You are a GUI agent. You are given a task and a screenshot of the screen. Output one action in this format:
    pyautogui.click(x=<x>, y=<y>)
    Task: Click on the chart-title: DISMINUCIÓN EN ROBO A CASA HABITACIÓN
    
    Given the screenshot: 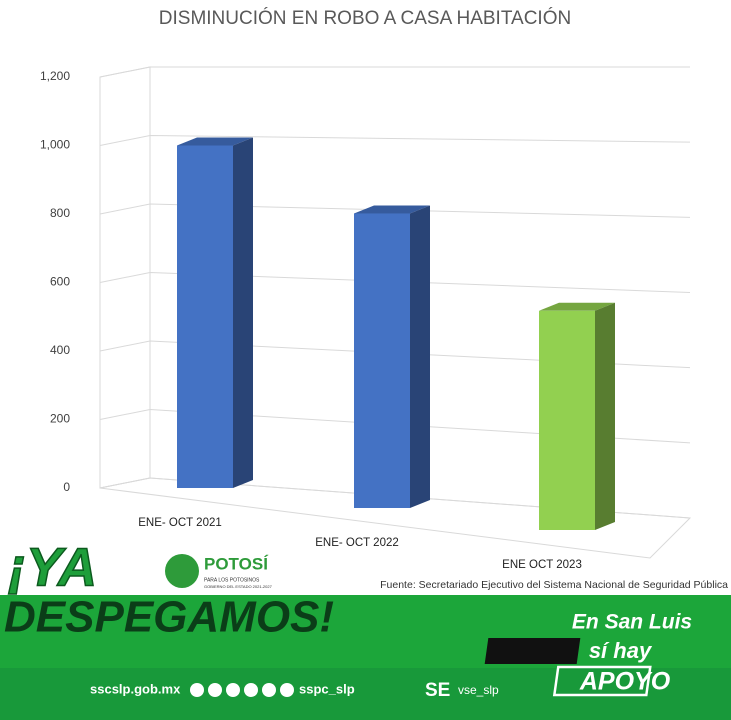 What is the action you would take?
    pyautogui.click(x=365, y=18)
    